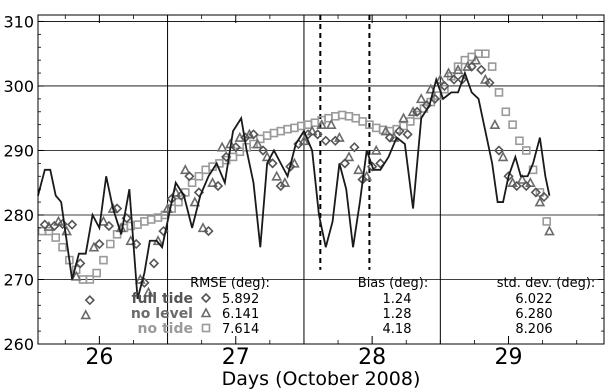 The image size is (609, 389). Describe the element at coordinates (509, 357) in the screenshot. I see `x-tick-label: 29` at that location.